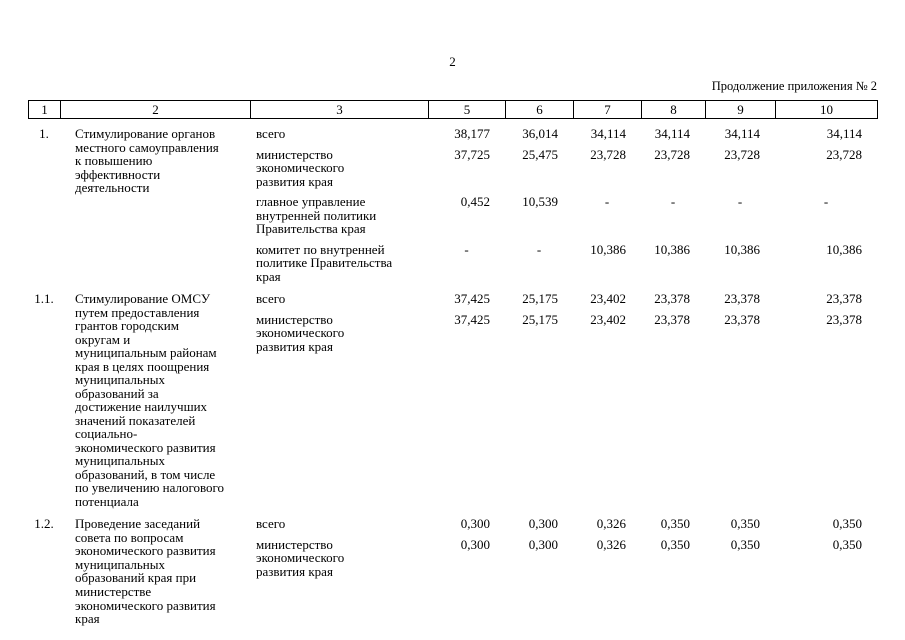 The height and width of the screenshot is (640, 905). Describe the element at coordinates (674, 109) in the screenshot. I see `header-cell: 8` at that location.